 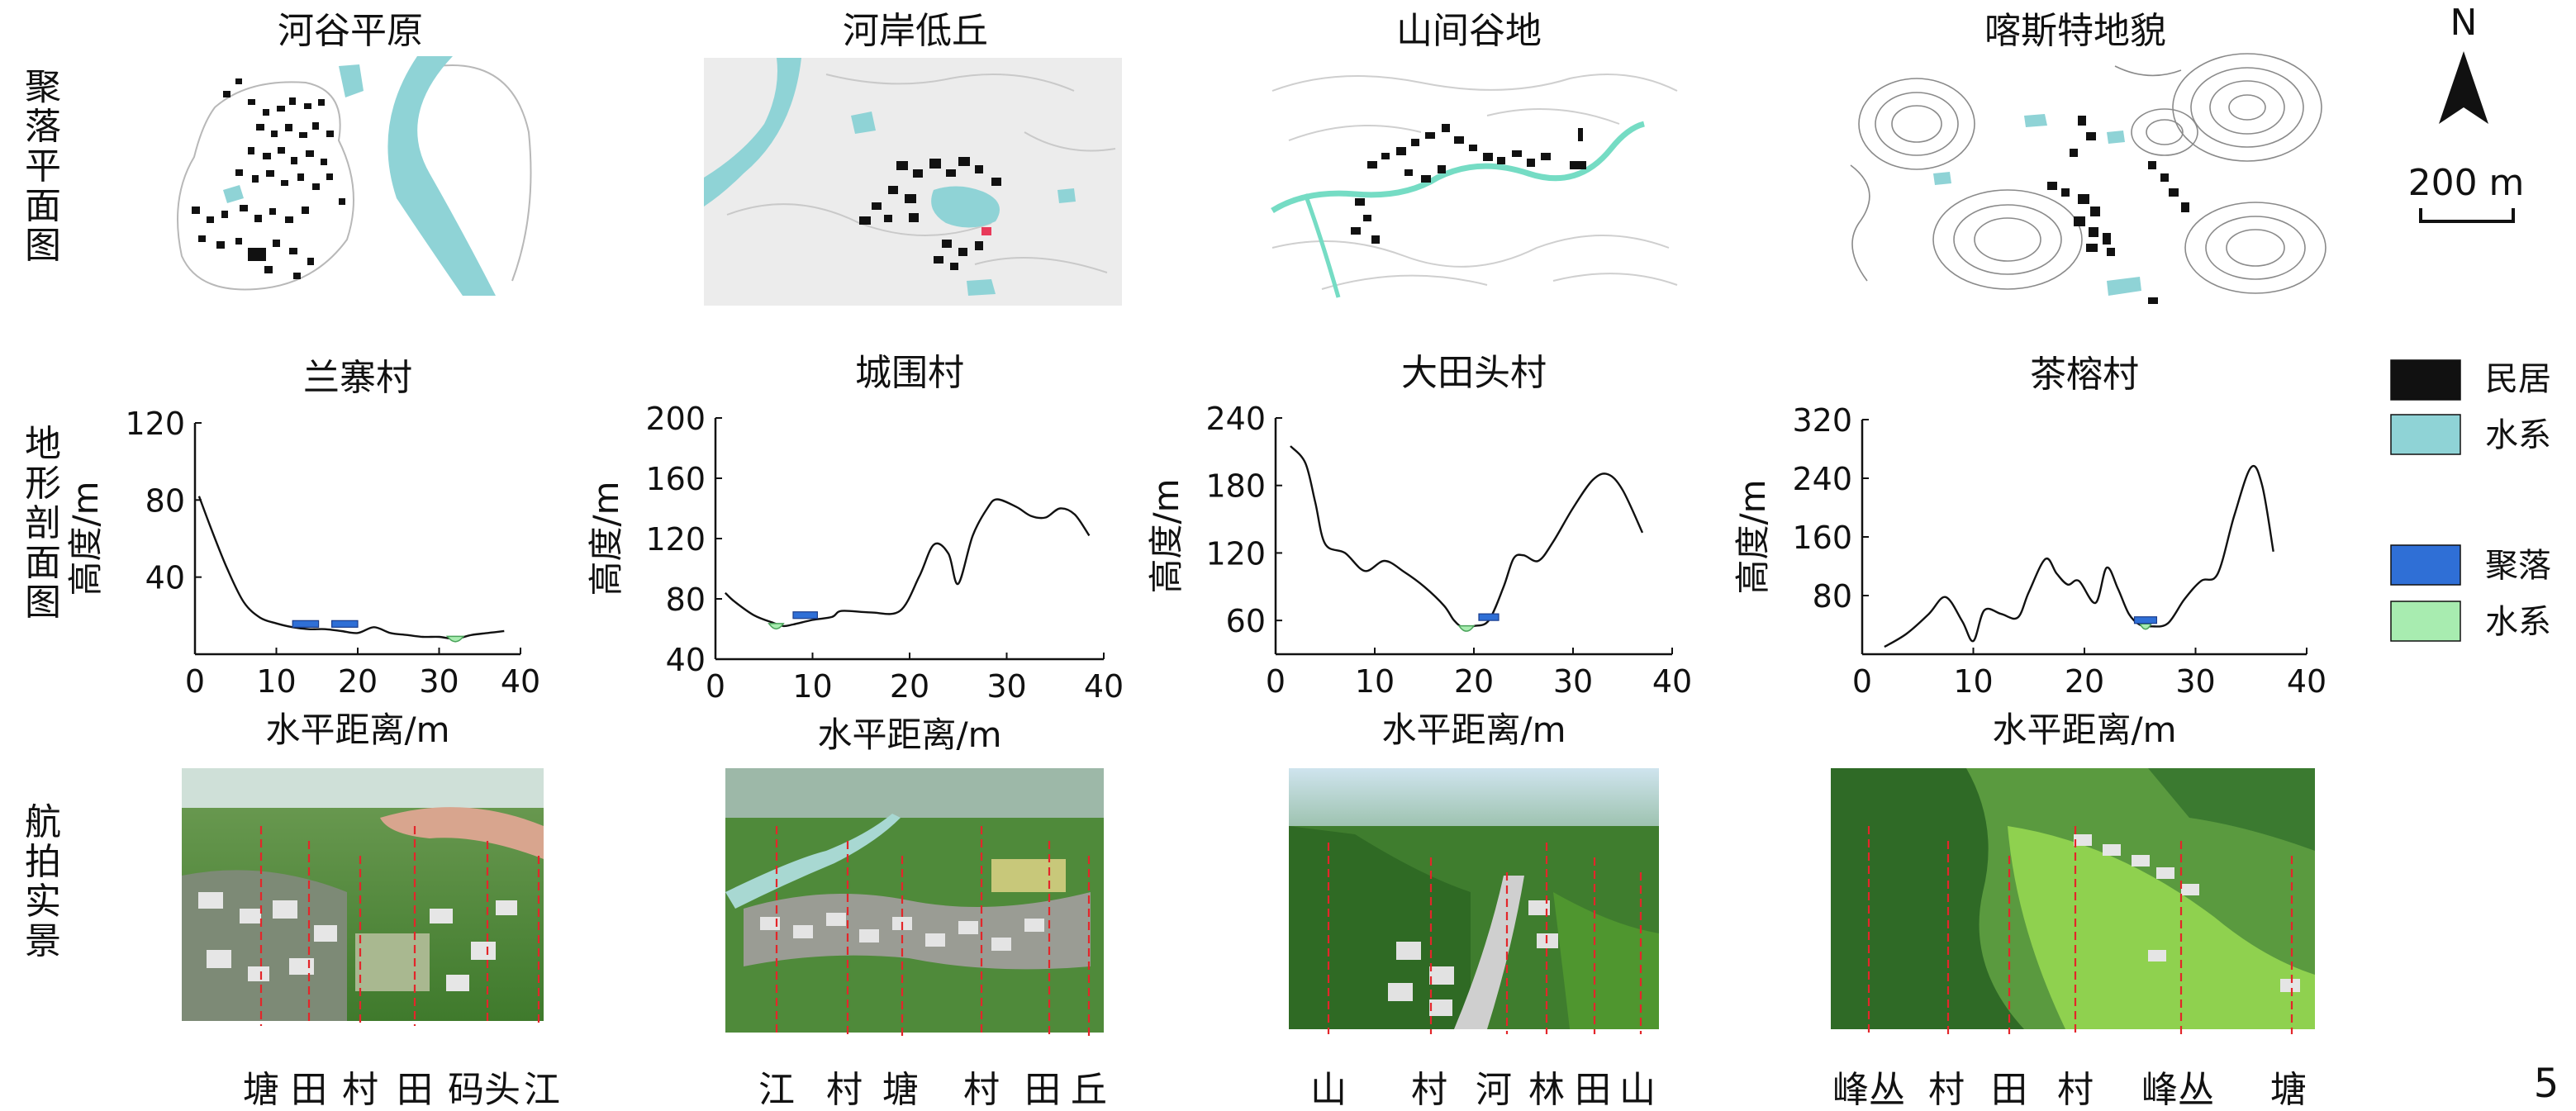 I want to click on north-arrow-icon, so click(x=2463, y=87).